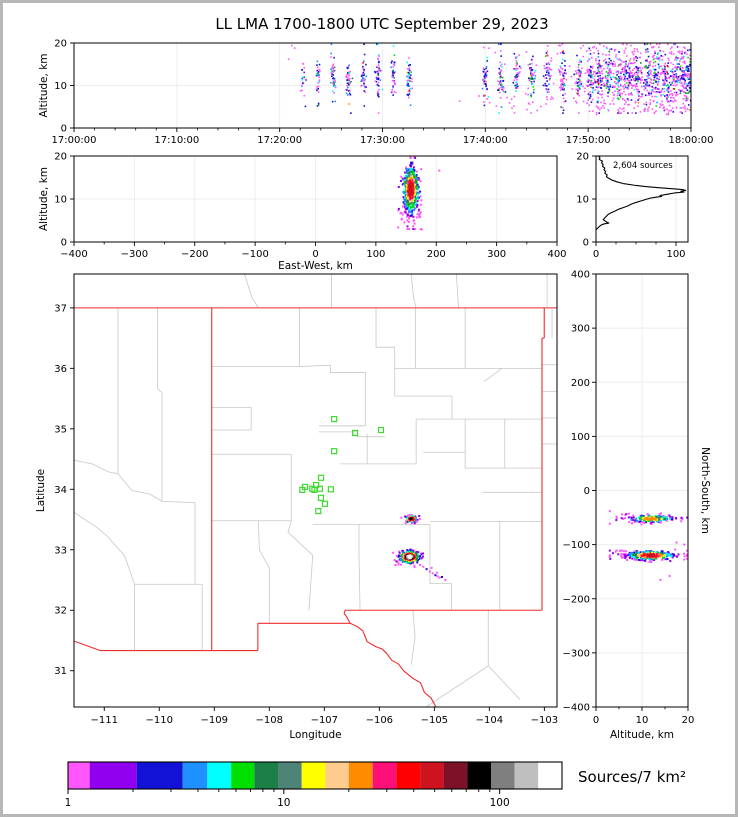 The height and width of the screenshot is (817, 738). I want to click on ew-panel-ylabel: Altitude, km, so click(44, 199).